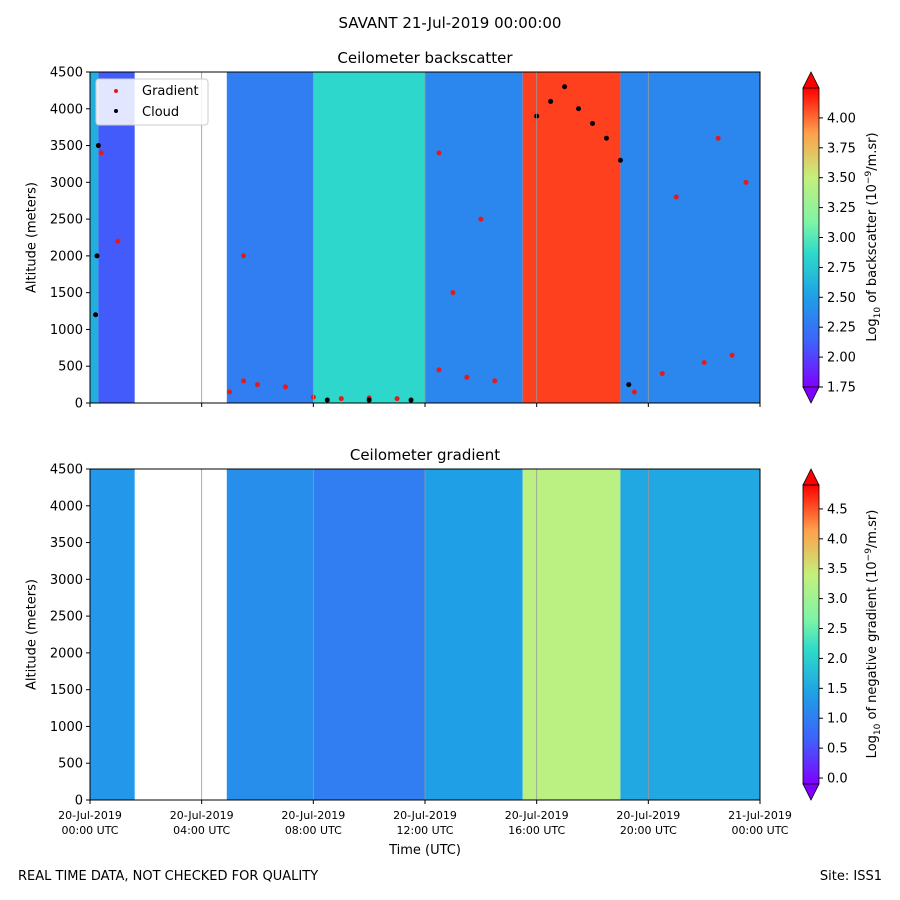 The width and height of the screenshot is (900, 900). Describe the element at coordinates (89, 830) in the screenshot. I see `gradient-xtick-time-0: 00:00 UTC` at that location.